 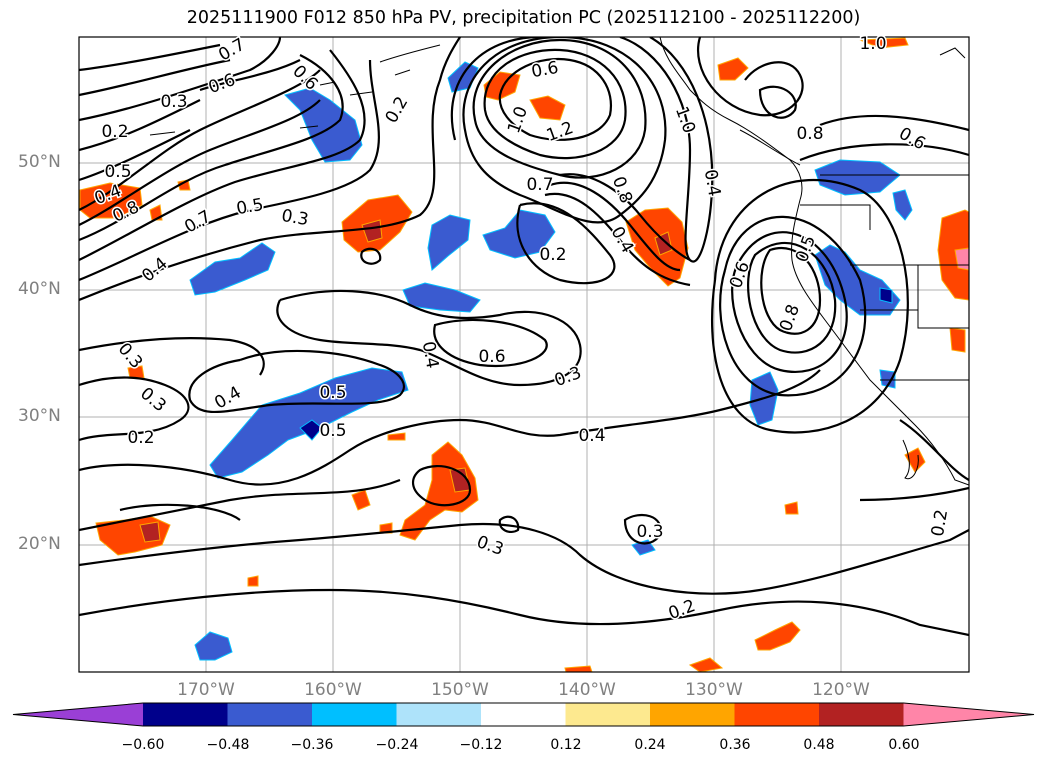 I want to click on colorbar-extend-min, so click(x=78, y=714).